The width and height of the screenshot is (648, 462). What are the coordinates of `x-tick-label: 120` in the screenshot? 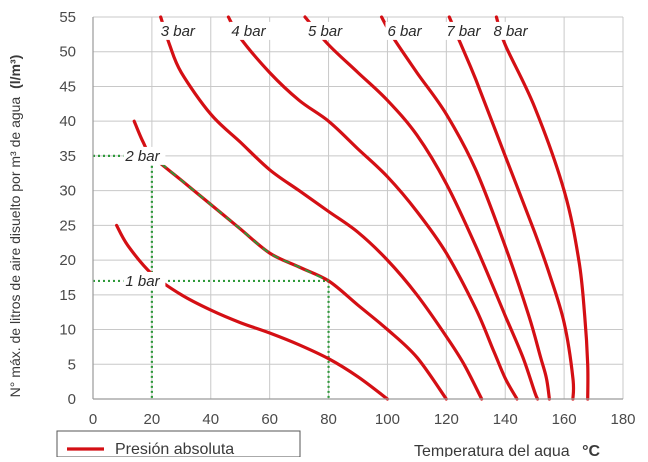 It's located at (446, 419).